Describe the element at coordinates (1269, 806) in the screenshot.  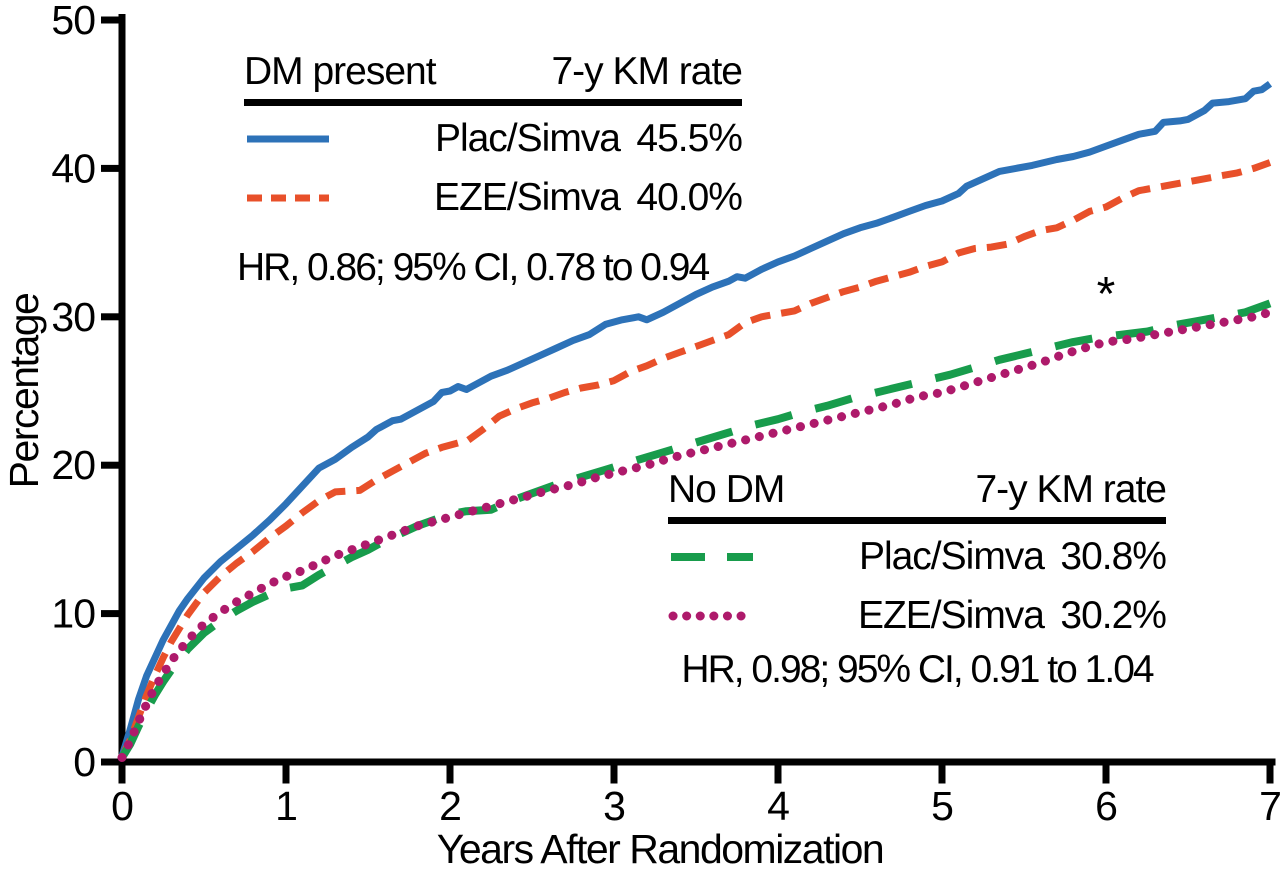
I see `x-tick-label: 7` at that location.